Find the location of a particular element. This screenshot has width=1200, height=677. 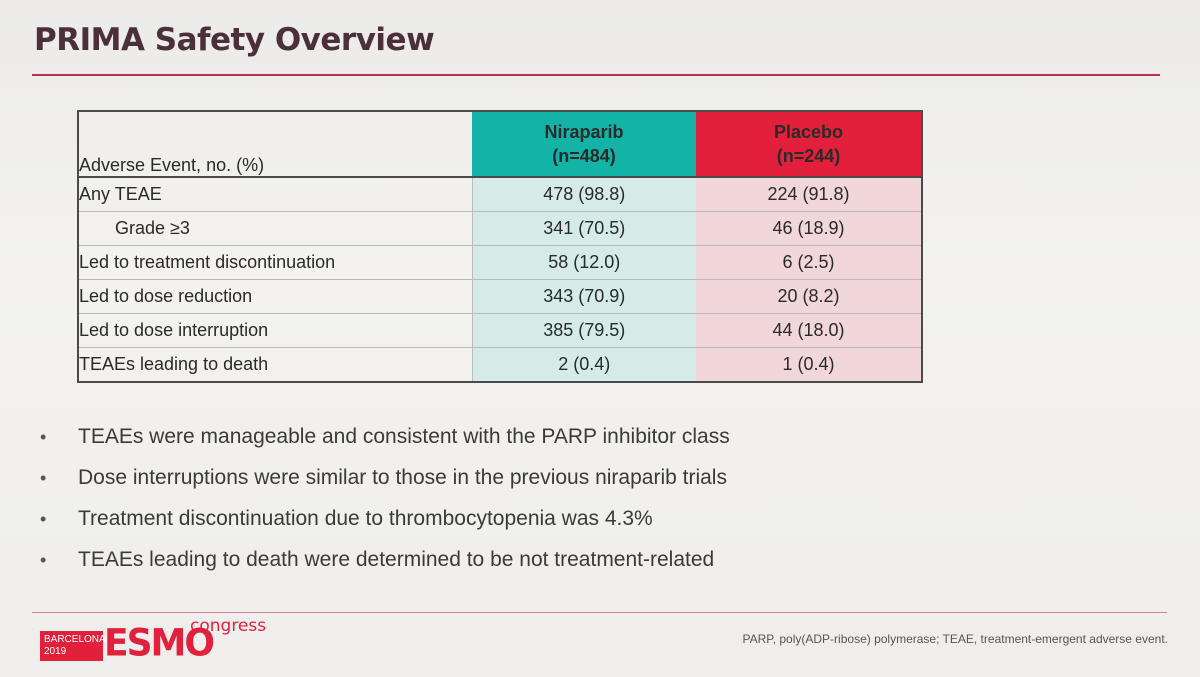

esmo-congress-logo: BARCELONA 2019 ESMO congress is located at coordinates (155, 641).